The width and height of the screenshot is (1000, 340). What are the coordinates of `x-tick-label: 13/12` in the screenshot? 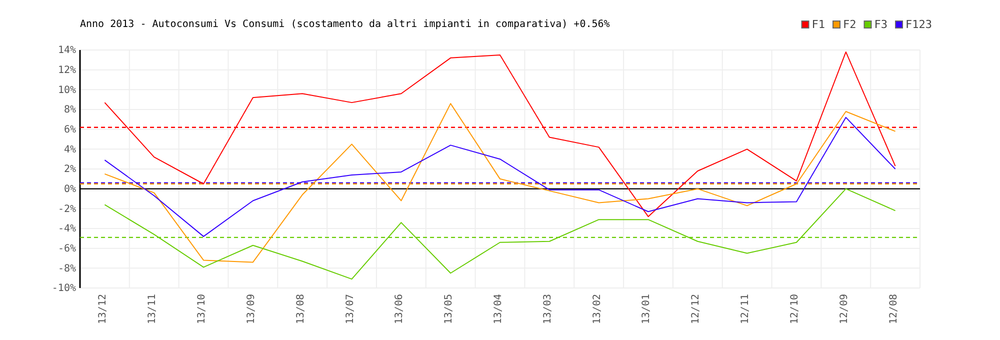 It's located at (103, 309).